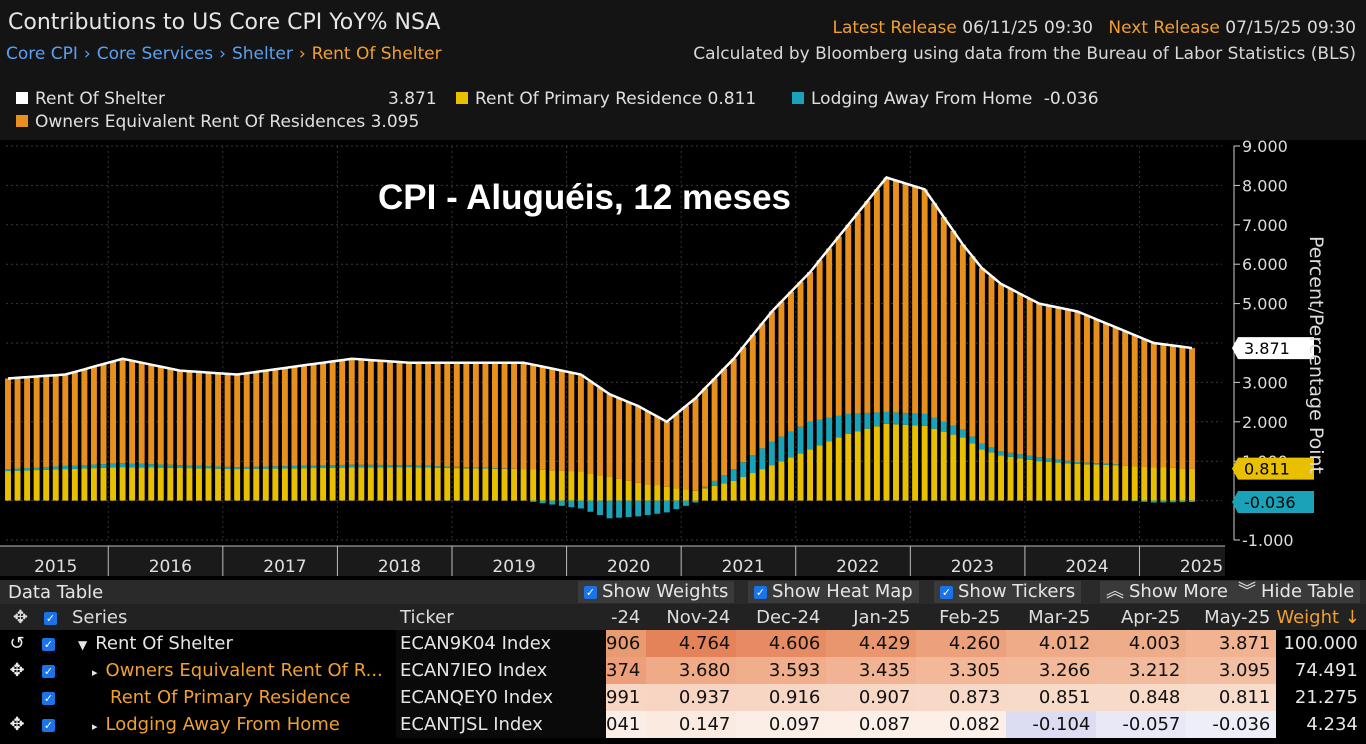  What do you see at coordinates (501, 617) in the screenshot?
I see `column-header-ticker: Ticker` at bounding box center [501, 617].